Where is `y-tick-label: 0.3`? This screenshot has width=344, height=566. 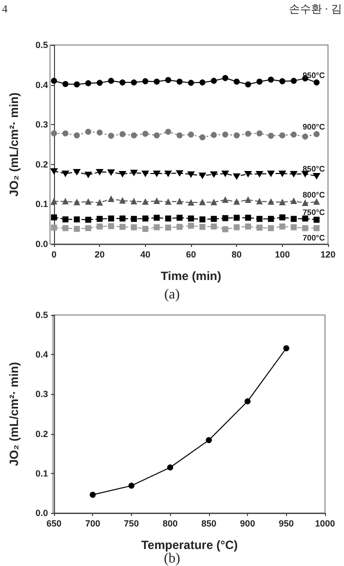
y-tick-label: 0.3 is located at coordinates (41, 394).